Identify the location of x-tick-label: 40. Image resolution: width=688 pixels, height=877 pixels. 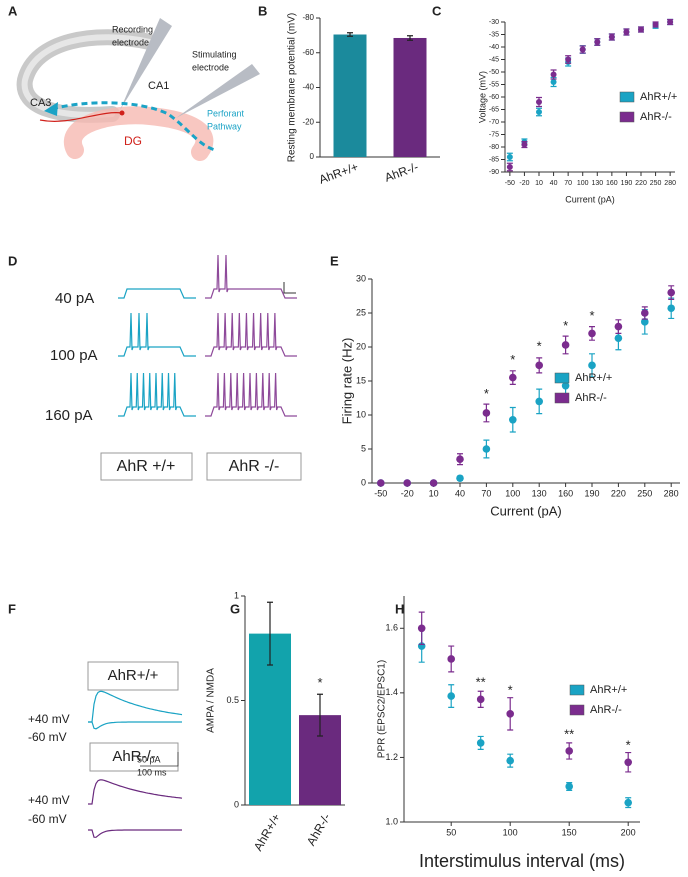
(460, 493).